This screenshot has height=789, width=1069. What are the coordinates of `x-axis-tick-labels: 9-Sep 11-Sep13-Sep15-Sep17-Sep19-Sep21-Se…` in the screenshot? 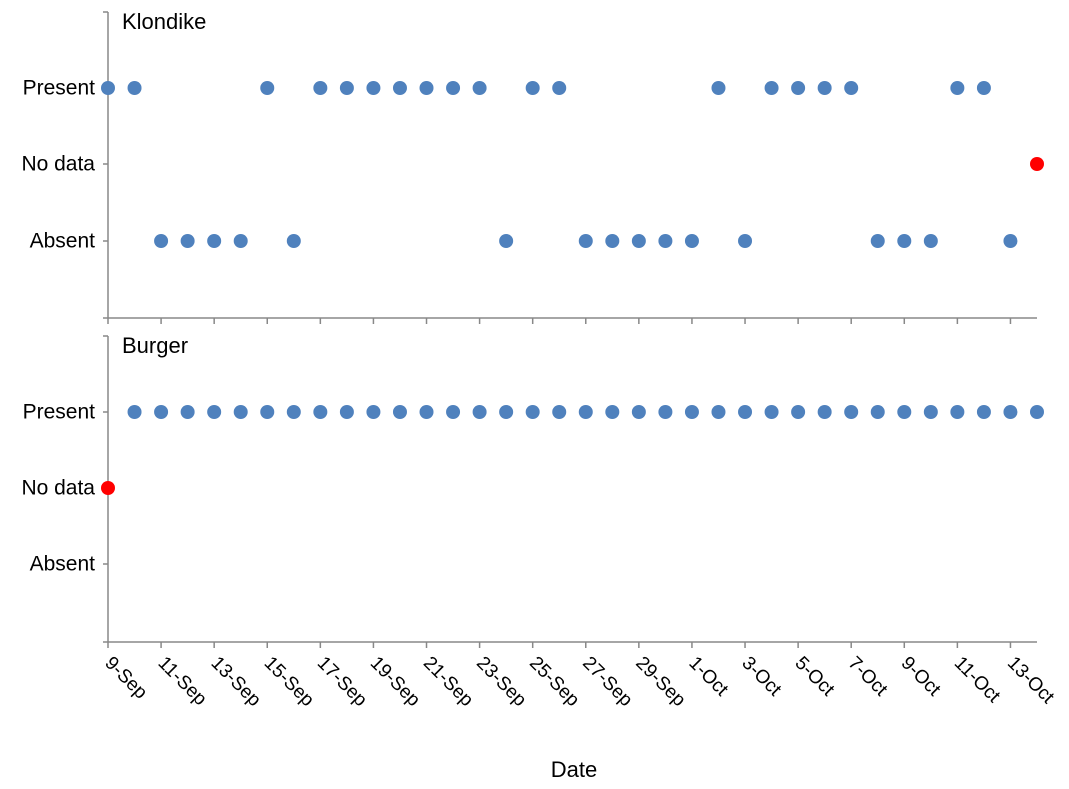 It's located at (579, 682).